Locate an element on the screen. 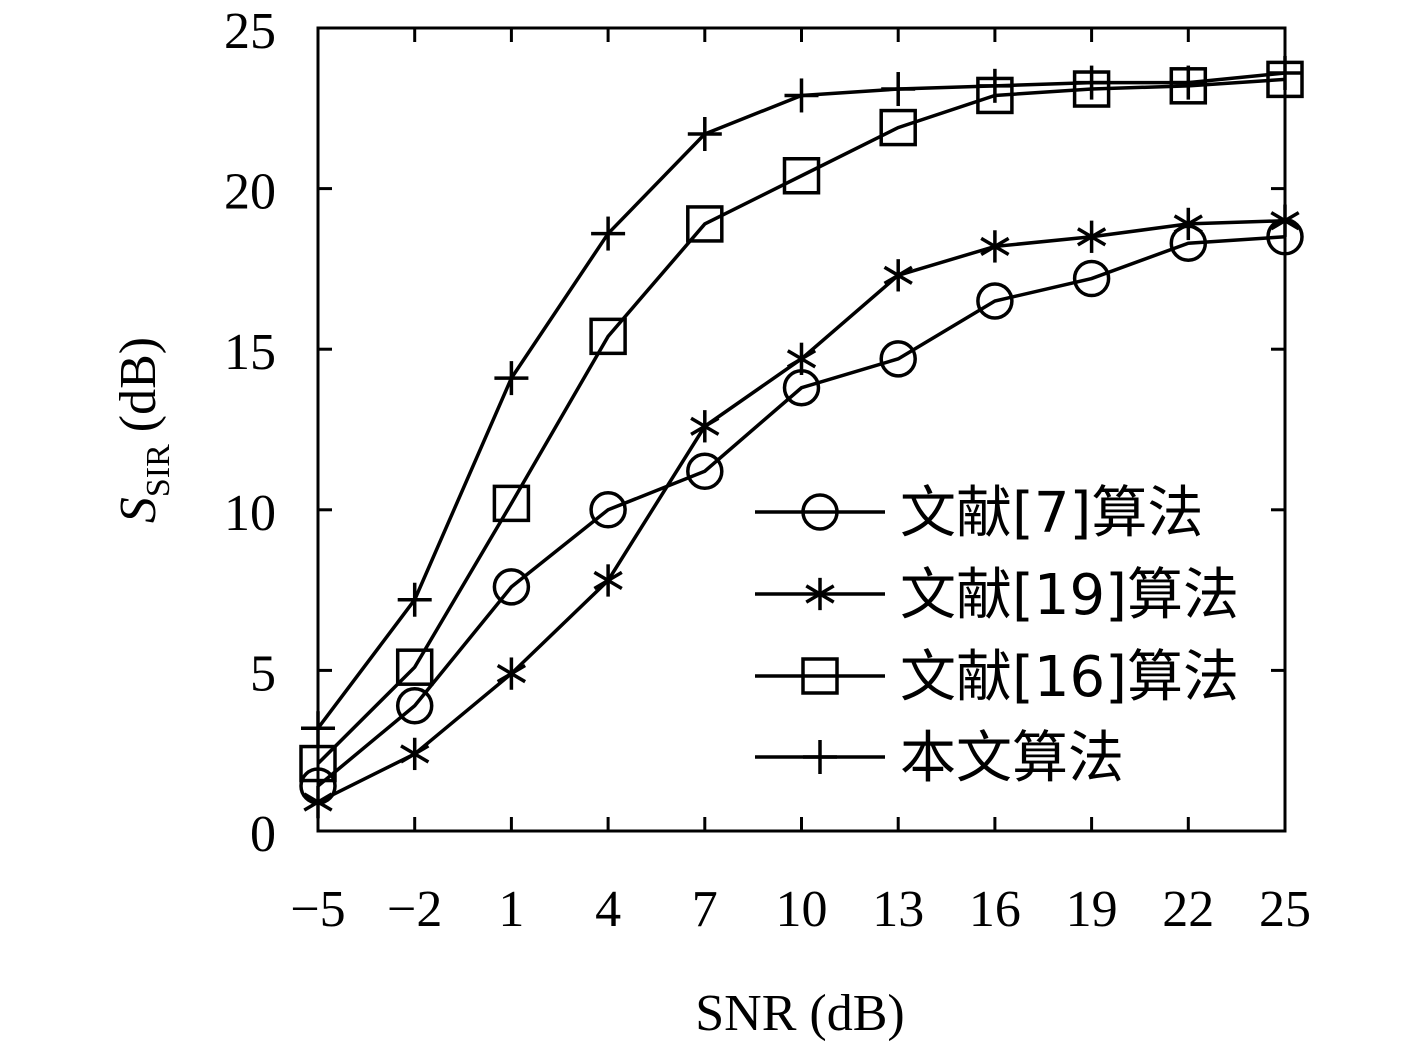 Image resolution: width=1417 pixels, height=1051 pixels. legend-label: 文献[7]算法 is located at coordinates (1051, 513).